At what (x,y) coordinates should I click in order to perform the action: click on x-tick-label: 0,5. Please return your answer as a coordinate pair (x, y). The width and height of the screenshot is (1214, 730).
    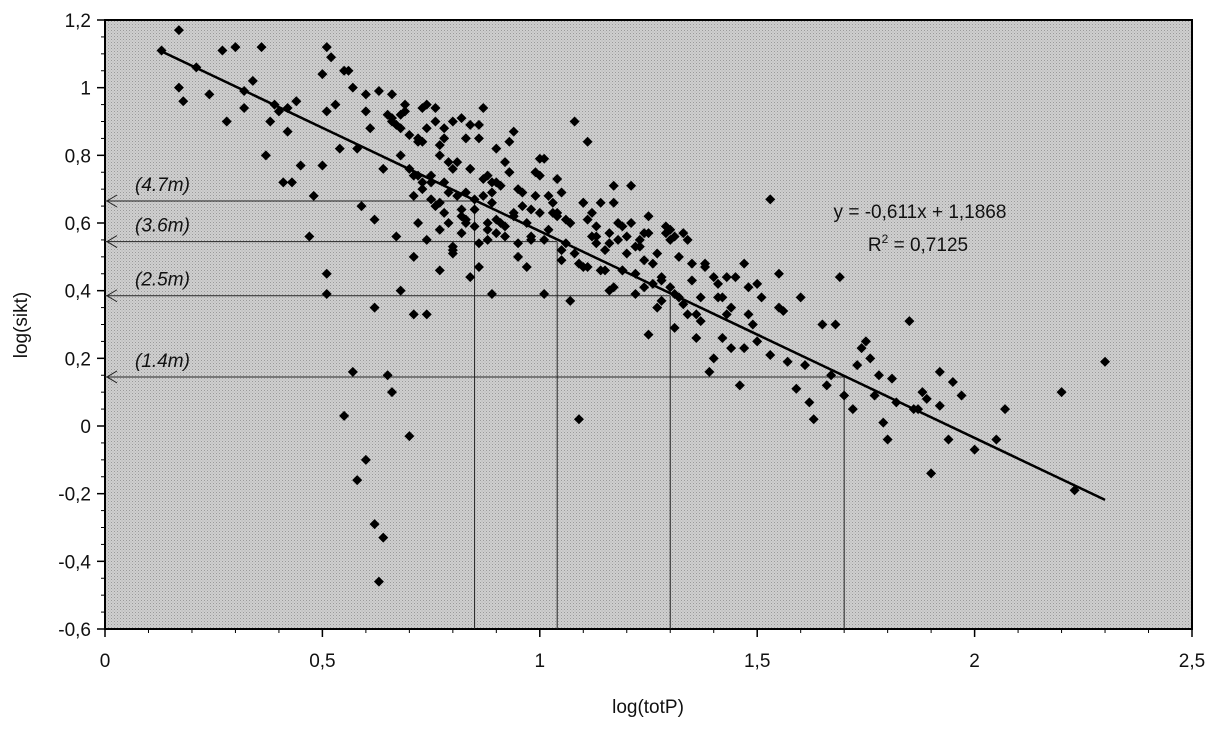
    Looking at the image, I should click on (322, 661).